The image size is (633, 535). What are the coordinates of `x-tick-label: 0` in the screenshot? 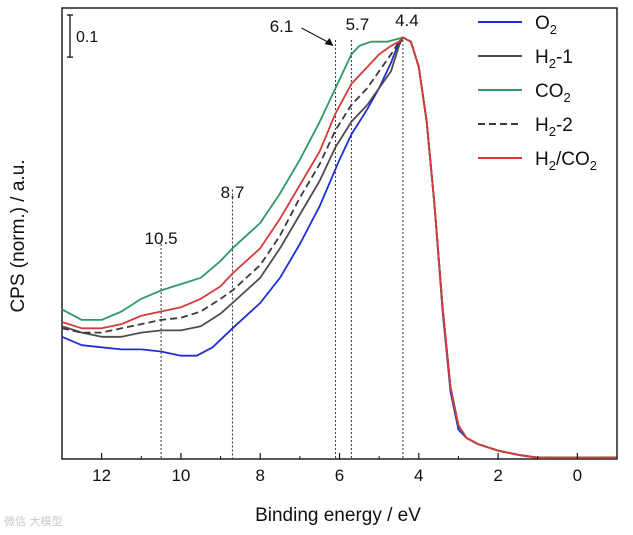 It's located at (577, 475).